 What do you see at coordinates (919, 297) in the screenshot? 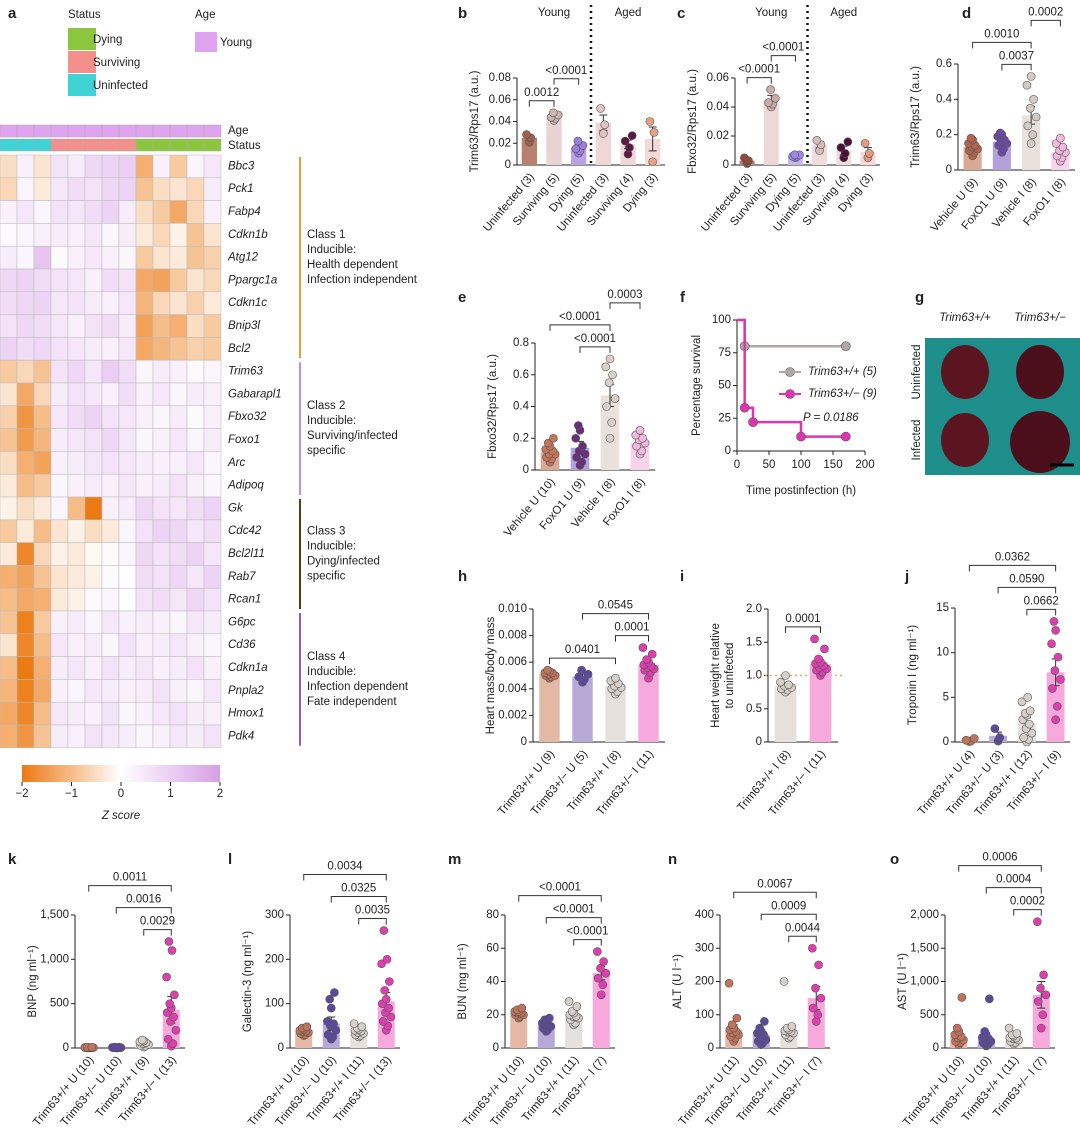
I see `panel-letter: g` at bounding box center [919, 297].